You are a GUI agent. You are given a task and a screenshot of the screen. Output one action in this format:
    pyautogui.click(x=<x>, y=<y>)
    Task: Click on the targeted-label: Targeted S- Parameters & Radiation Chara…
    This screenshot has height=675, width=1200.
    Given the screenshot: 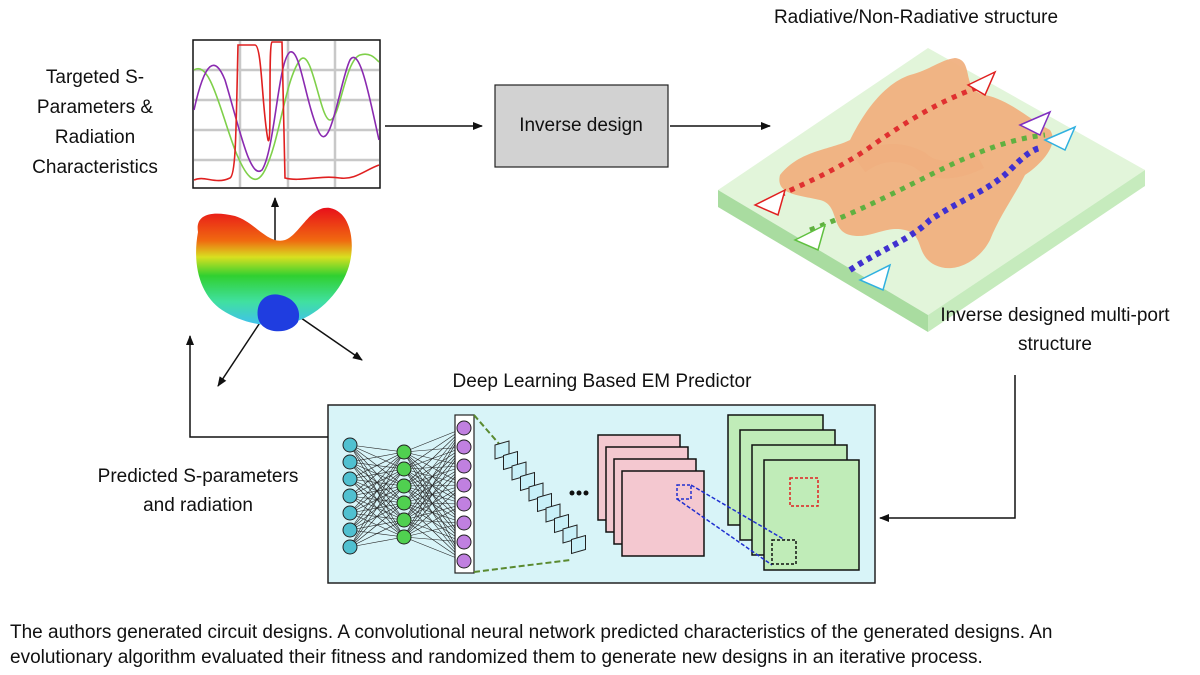 What is the action you would take?
    pyautogui.click(x=95, y=122)
    